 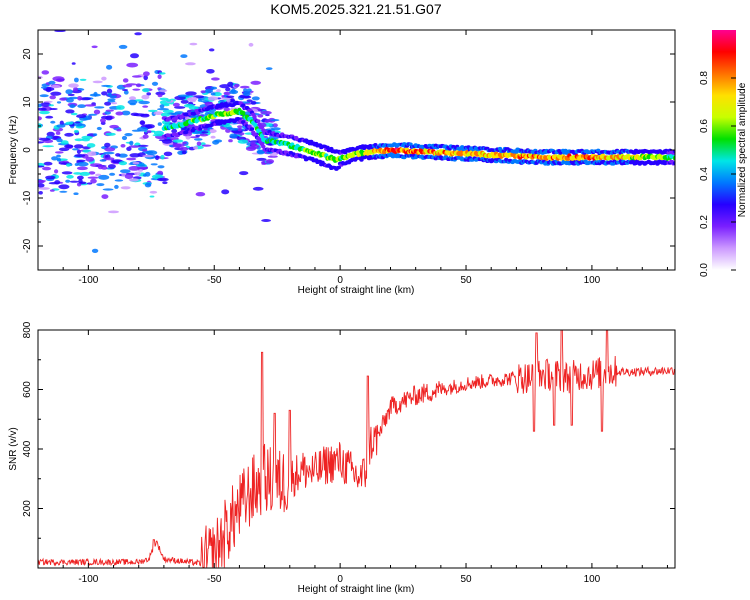 What do you see at coordinates (356, 589) in the screenshot?
I see `snr-x-axis-title: Height of straight line (km)` at bounding box center [356, 589].